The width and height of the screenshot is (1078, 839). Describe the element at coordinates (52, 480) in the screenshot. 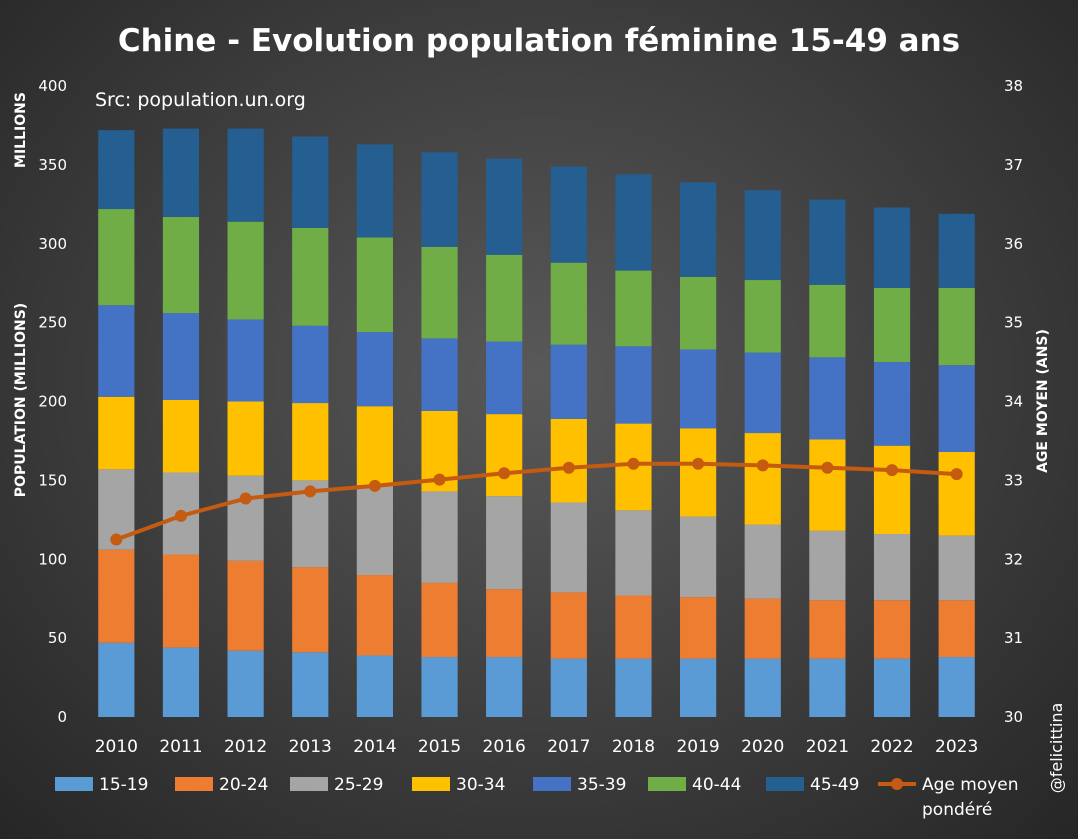

I see `y-tick-label: 150` at that location.